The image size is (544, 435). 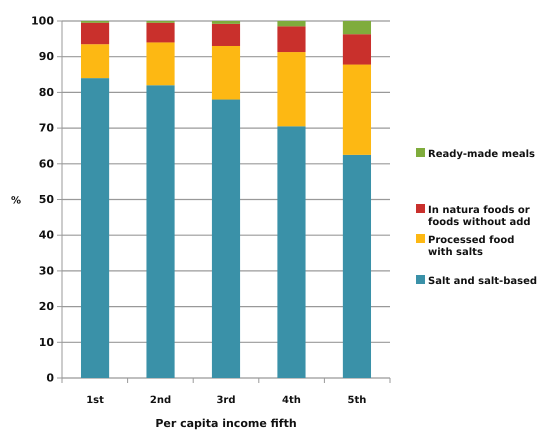 I want to click on legend-label: Ready-made meals, so click(x=482, y=154).